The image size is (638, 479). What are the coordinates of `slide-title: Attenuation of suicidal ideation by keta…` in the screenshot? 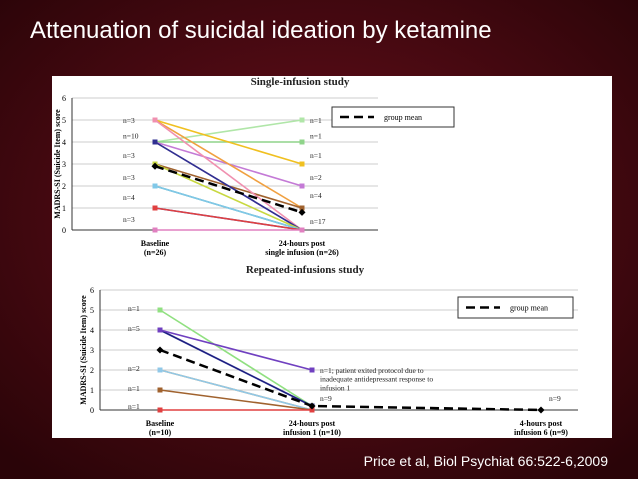 It's located at (261, 30).